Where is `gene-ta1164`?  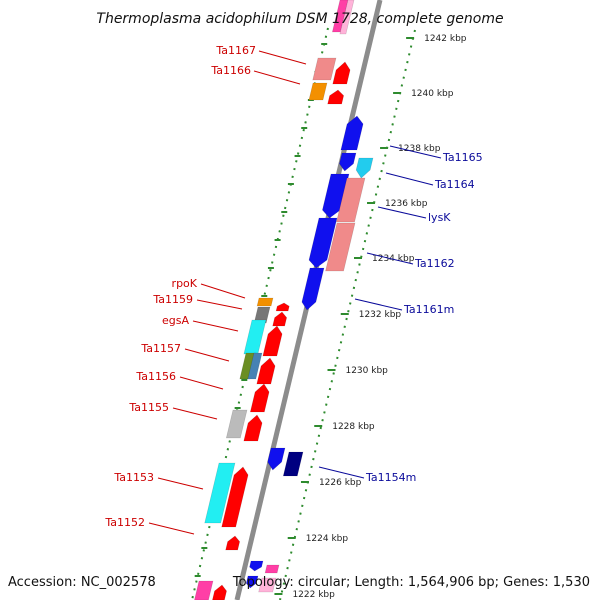
gene-ta1164 is located at coordinates (364, 168).